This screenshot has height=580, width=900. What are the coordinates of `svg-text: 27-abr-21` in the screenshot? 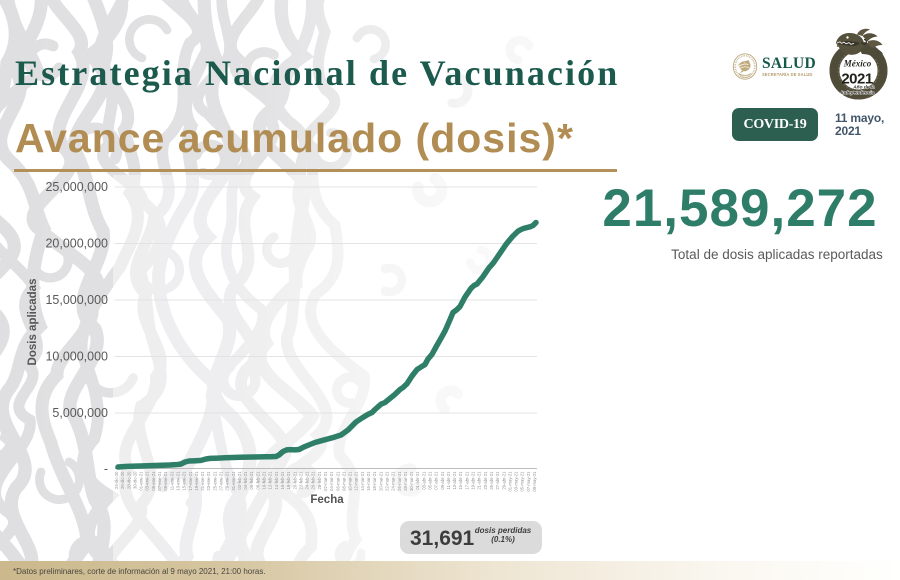 It's located at (497, 480).